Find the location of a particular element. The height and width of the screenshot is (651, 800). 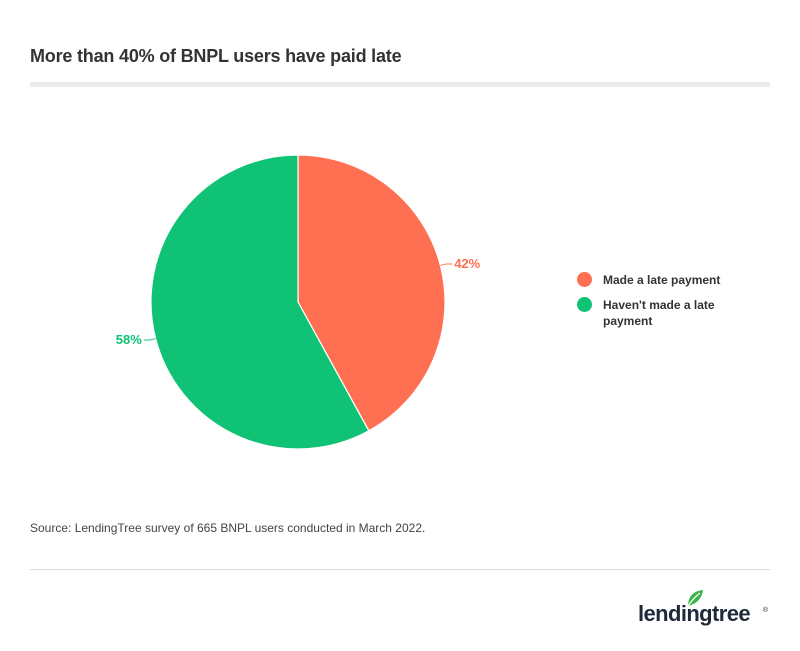

pie-label-not-late: 58% is located at coordinates (129, 339).